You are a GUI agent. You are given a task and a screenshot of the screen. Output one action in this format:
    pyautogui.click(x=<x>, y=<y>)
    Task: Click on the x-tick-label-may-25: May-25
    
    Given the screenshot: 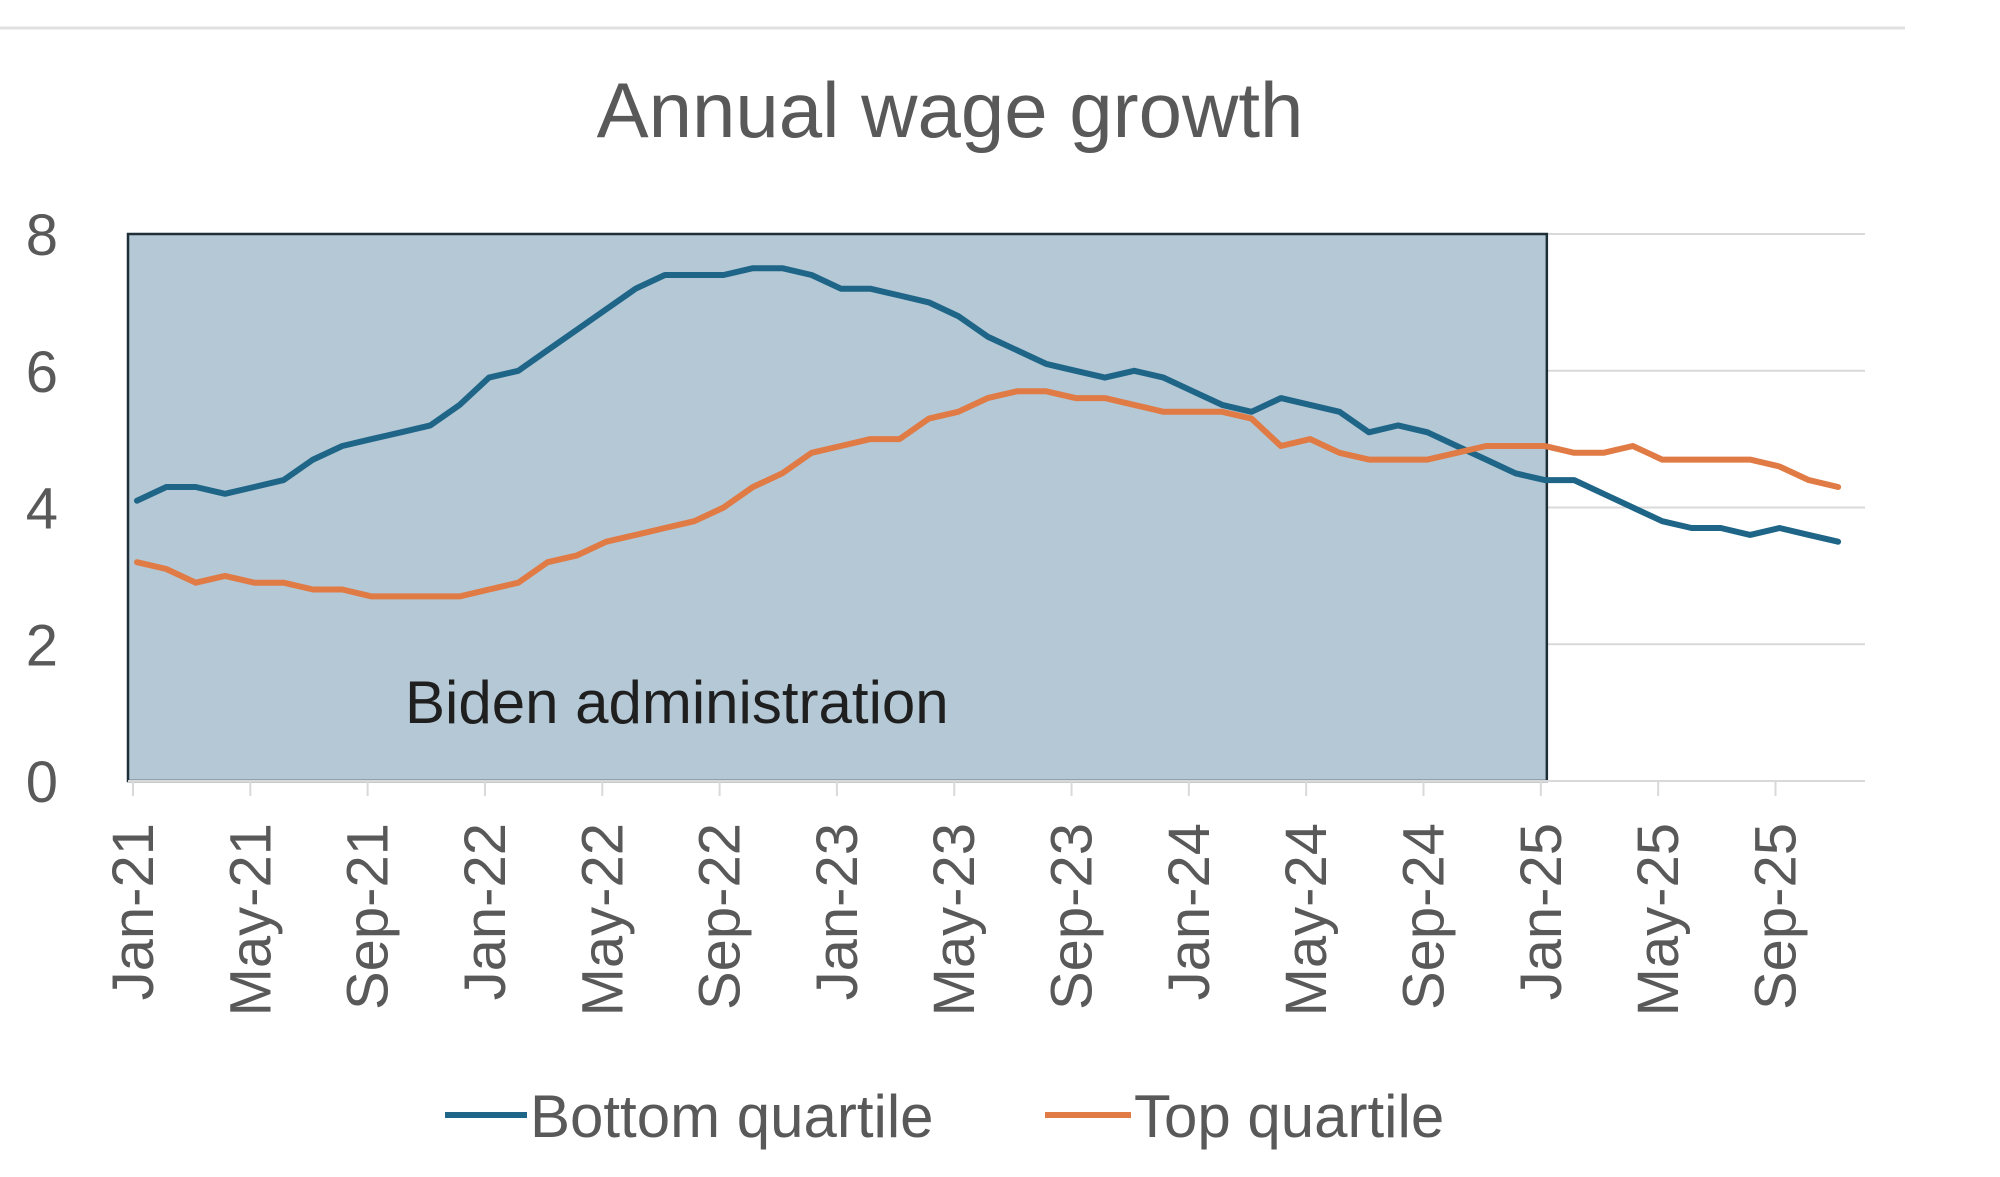 What is the action you would take?
    pyautogui.click(x=1658, y=919)
    